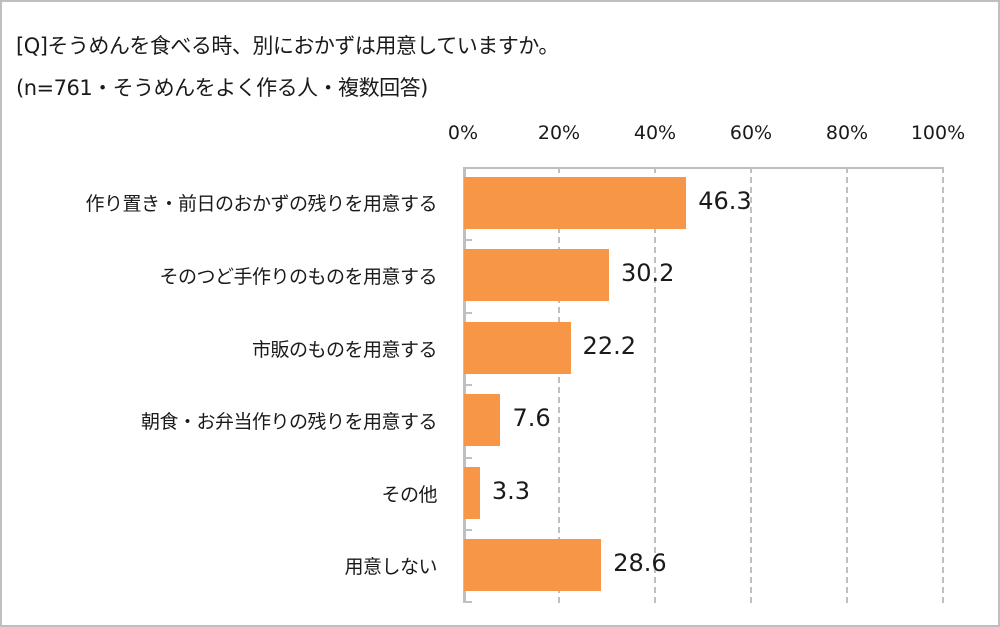 This screenshot has width=1000, height=627. Describe the element at coordinates (938, 133) in the screenshot. I see `x-tick-label: 100%` at that location.